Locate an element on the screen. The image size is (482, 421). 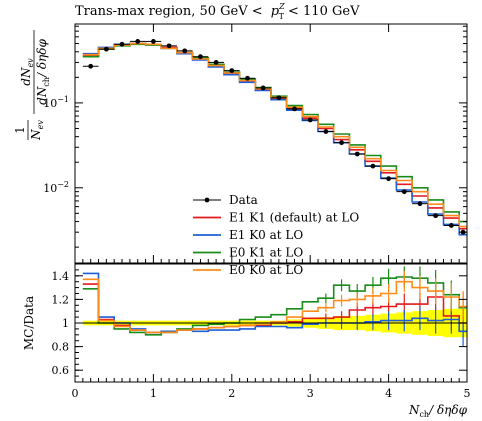
svg-text: dNch/ δηδφ is located at coordinates (43, 72).